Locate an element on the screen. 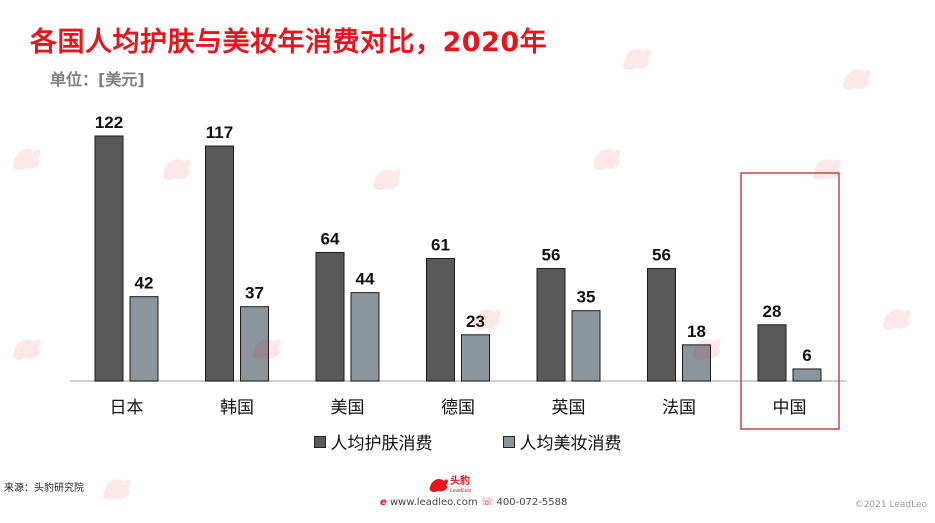  data-label: 6 is located at coordinates (806, 355).